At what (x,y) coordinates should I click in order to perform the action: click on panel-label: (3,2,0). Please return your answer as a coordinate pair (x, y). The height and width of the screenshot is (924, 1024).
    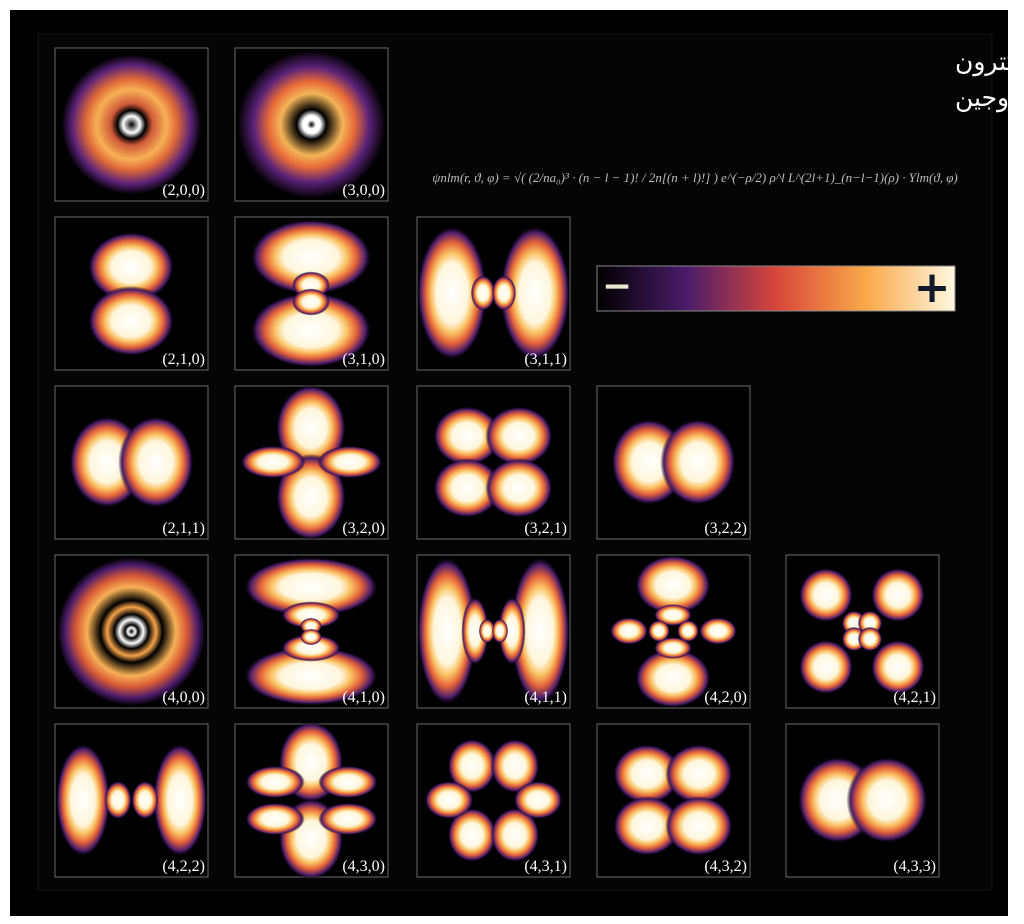
    Looking at the image, I should click on (363, 528).